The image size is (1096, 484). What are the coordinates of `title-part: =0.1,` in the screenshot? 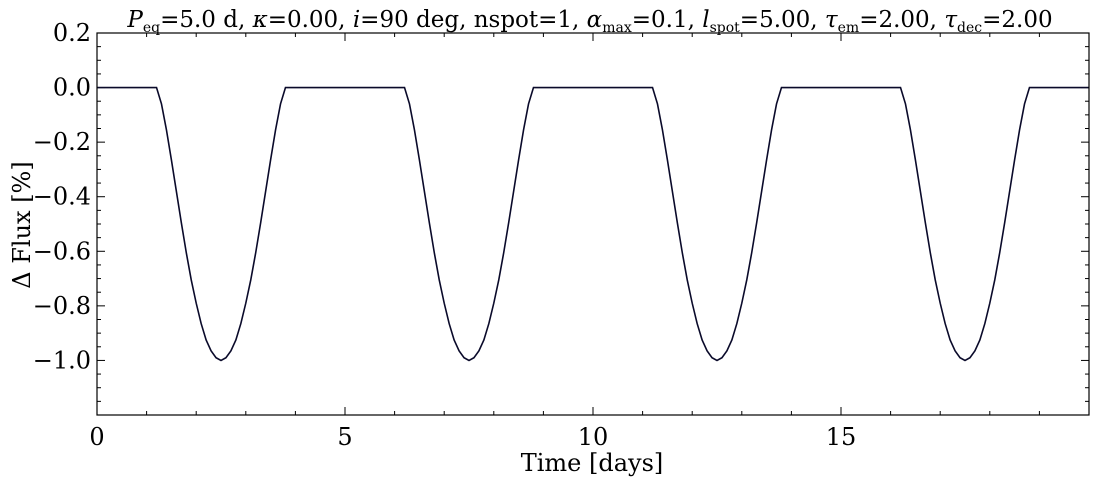 It's located at (667, 20).